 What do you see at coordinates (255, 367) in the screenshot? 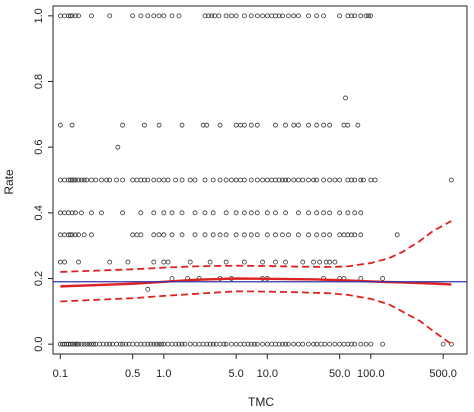
I see `x-axis: 0.1 0.5 1.0 5.0 10.0 50.0 100.0 500.0` at bounding box center [255, 367].